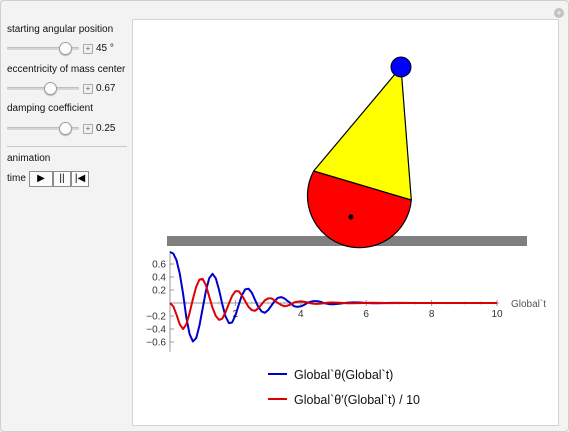  I want to click on damping-slider, so click(43, 128).